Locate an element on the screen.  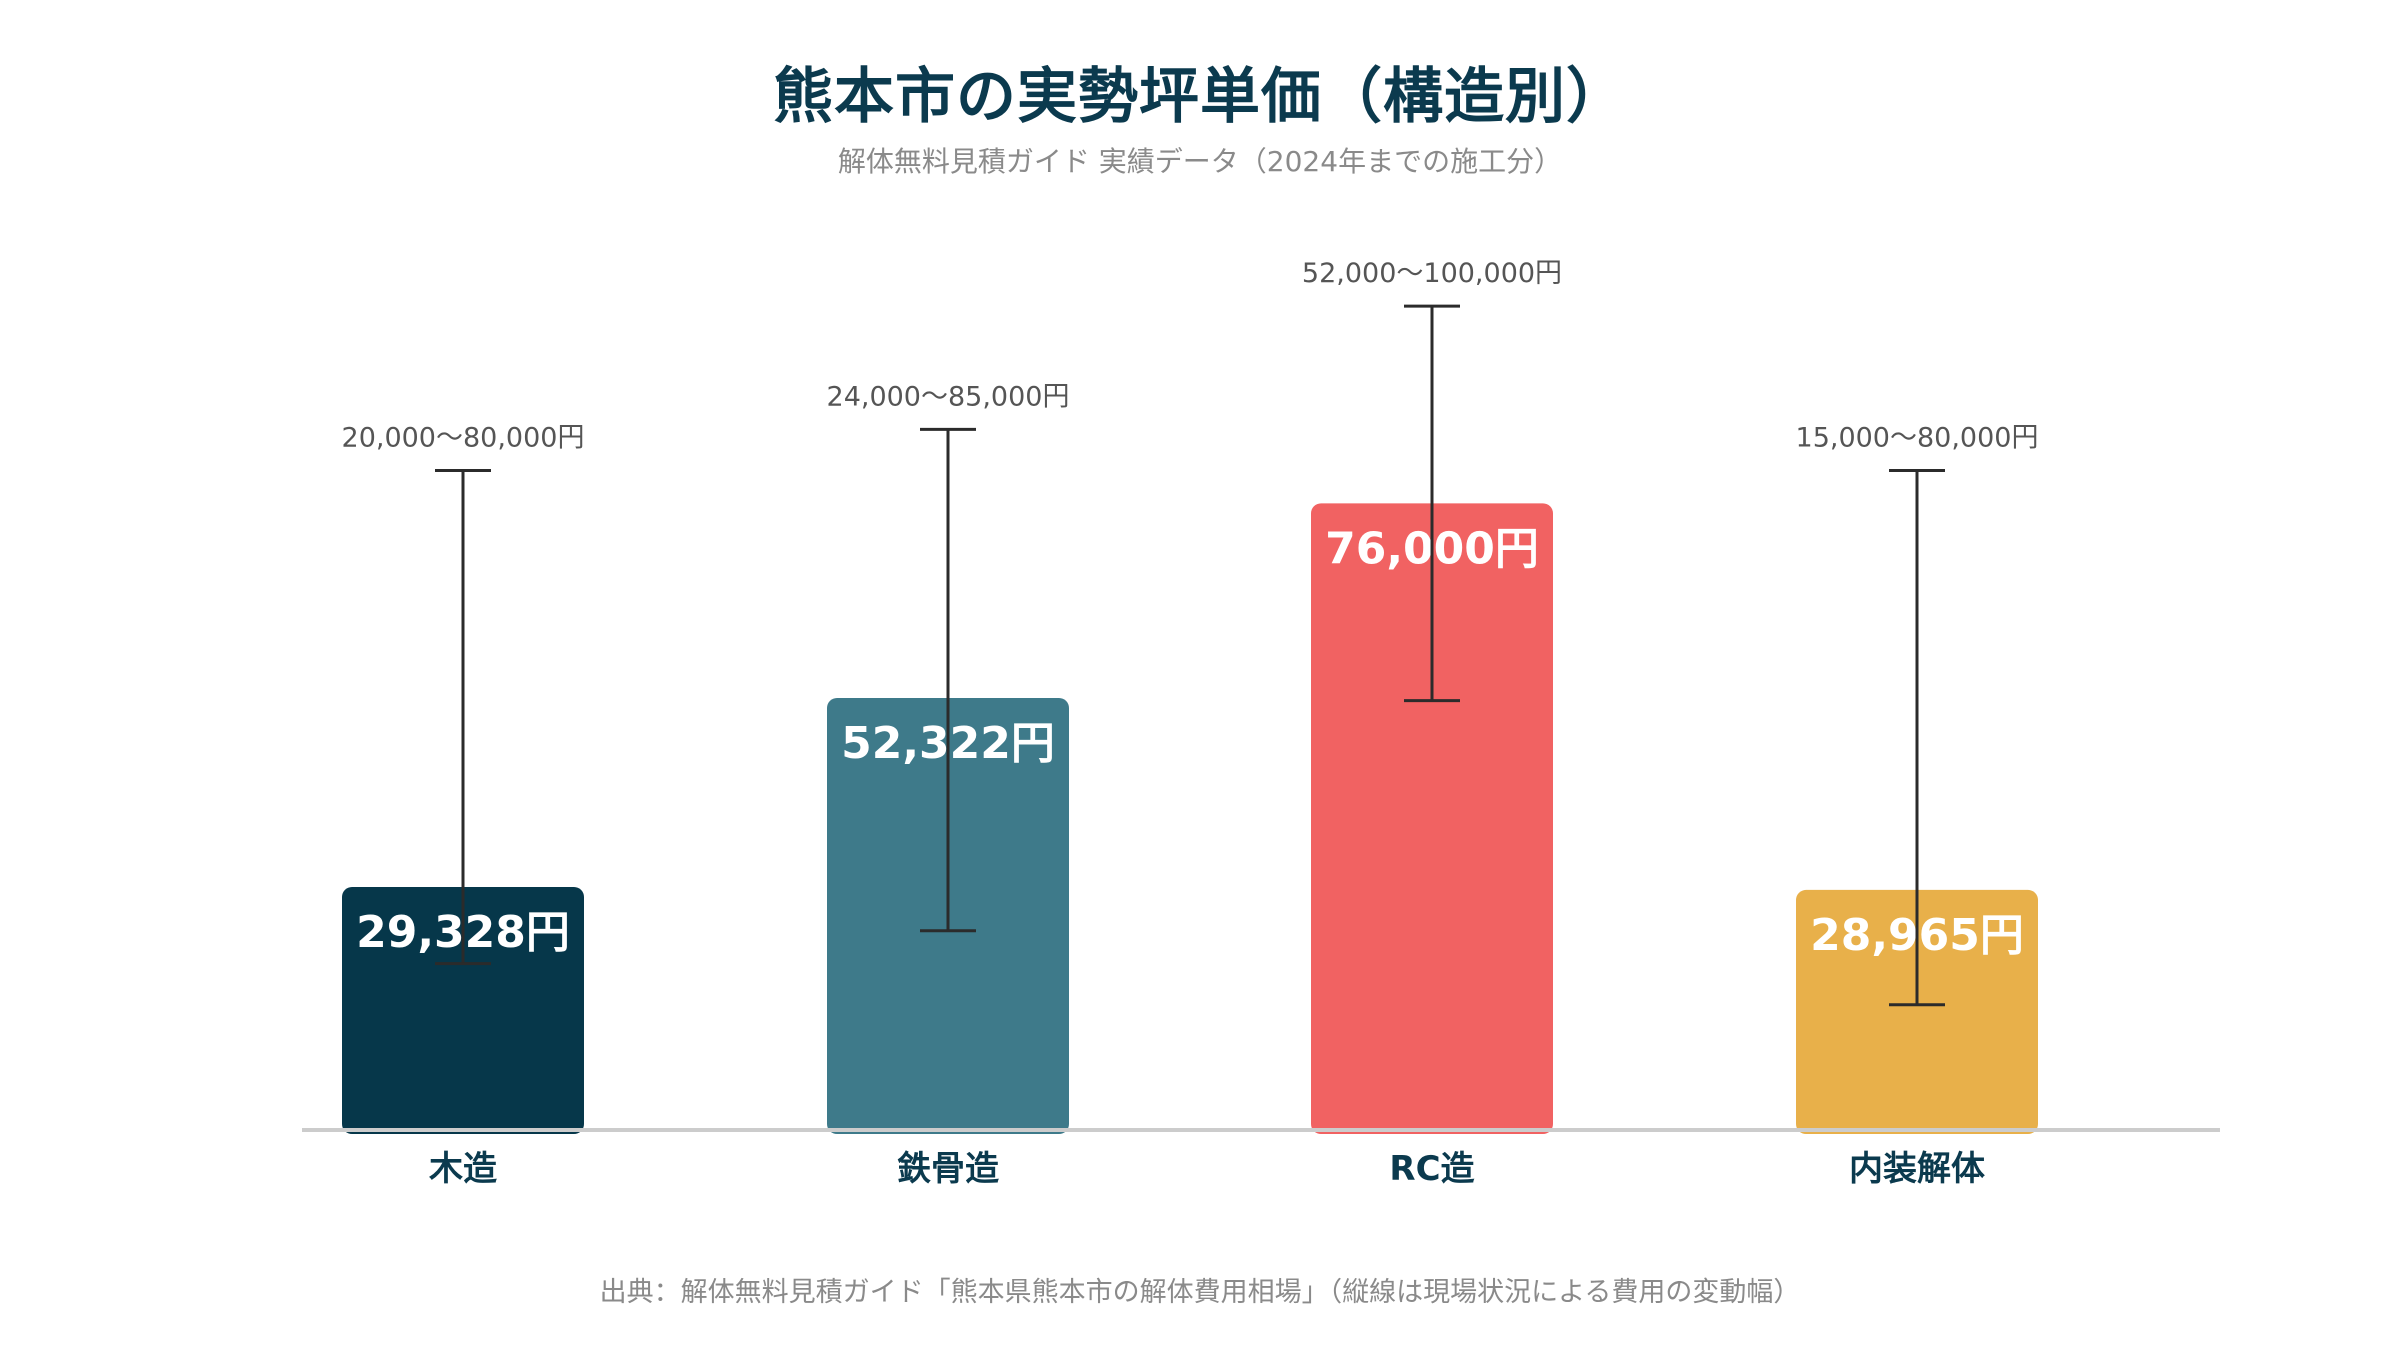
category-label-2: 鉄骨造 is located at coordinates (948, 1169).